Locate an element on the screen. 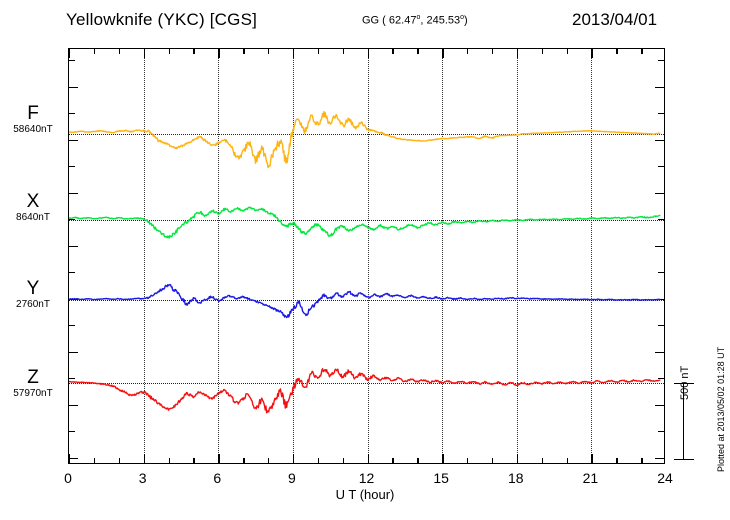 This screenshot has width=730, height=520. observation-date: 2013/04/01 is located at coordinates (615, 19).